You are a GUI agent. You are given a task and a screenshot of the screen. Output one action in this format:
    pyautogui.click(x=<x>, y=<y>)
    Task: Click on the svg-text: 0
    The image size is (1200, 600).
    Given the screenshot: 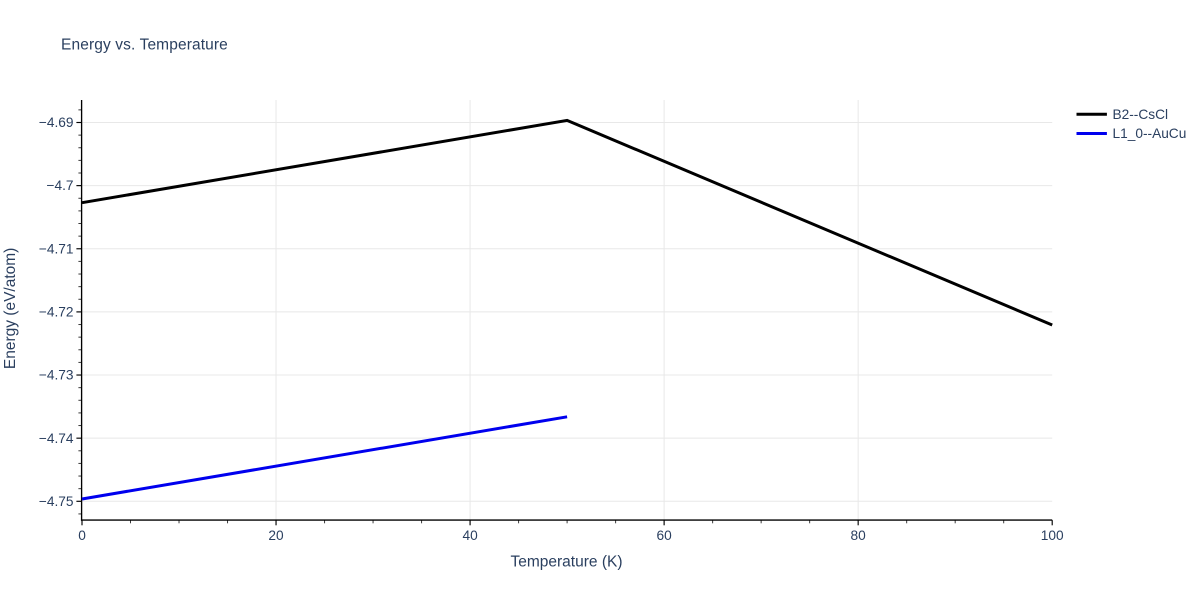 What is the action you would take?
    pyautogui.click(x=82, y=535)
    